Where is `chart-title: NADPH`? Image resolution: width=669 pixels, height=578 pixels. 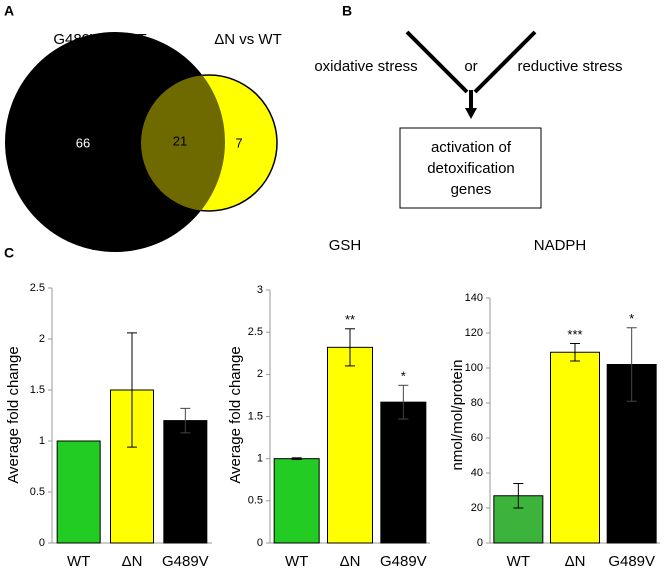
chart-title: NADPH is located at coordinates (560, 245).